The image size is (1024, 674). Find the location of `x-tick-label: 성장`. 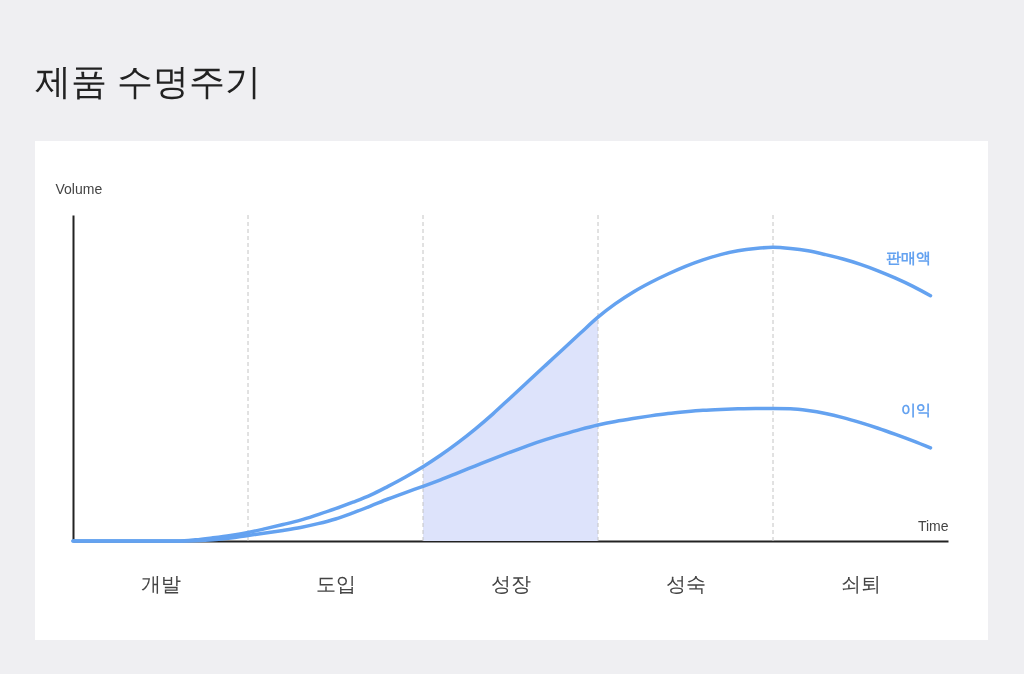

x-tick-label: 성장 is located at coordinates (511, 583).